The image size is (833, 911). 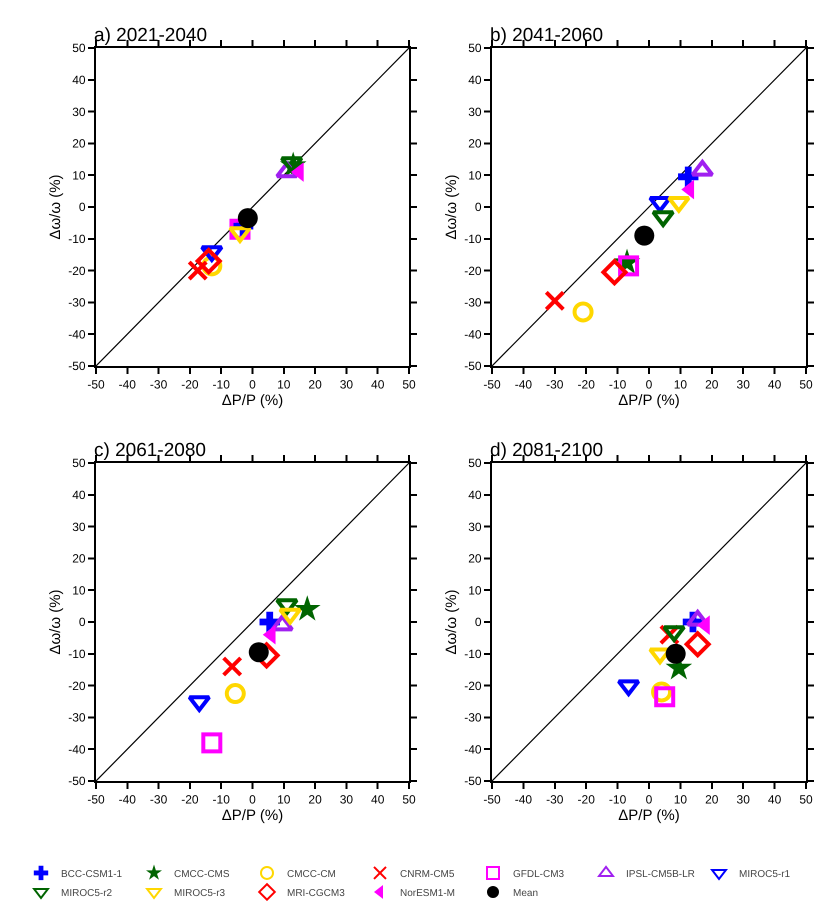 I want to click on legend-label: BCC-CSM1-1, so click(x=92, y=874).